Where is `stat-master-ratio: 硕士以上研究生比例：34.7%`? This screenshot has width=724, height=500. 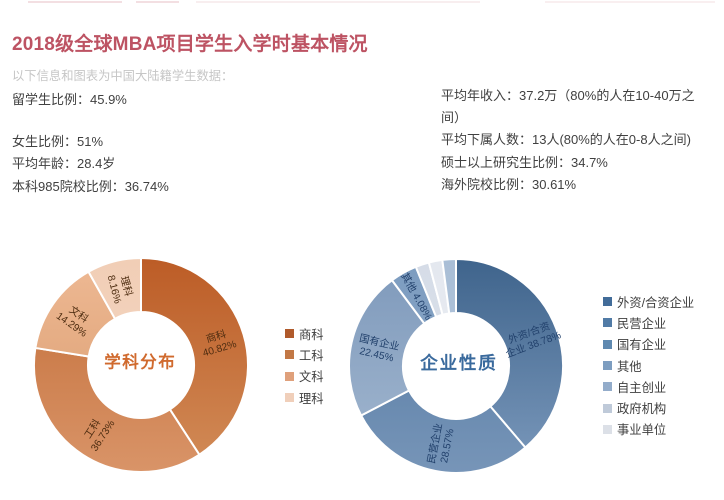 stat-master-ratio: 硕士以上研究生比例：34.7% is located at coordinates (524, 162).